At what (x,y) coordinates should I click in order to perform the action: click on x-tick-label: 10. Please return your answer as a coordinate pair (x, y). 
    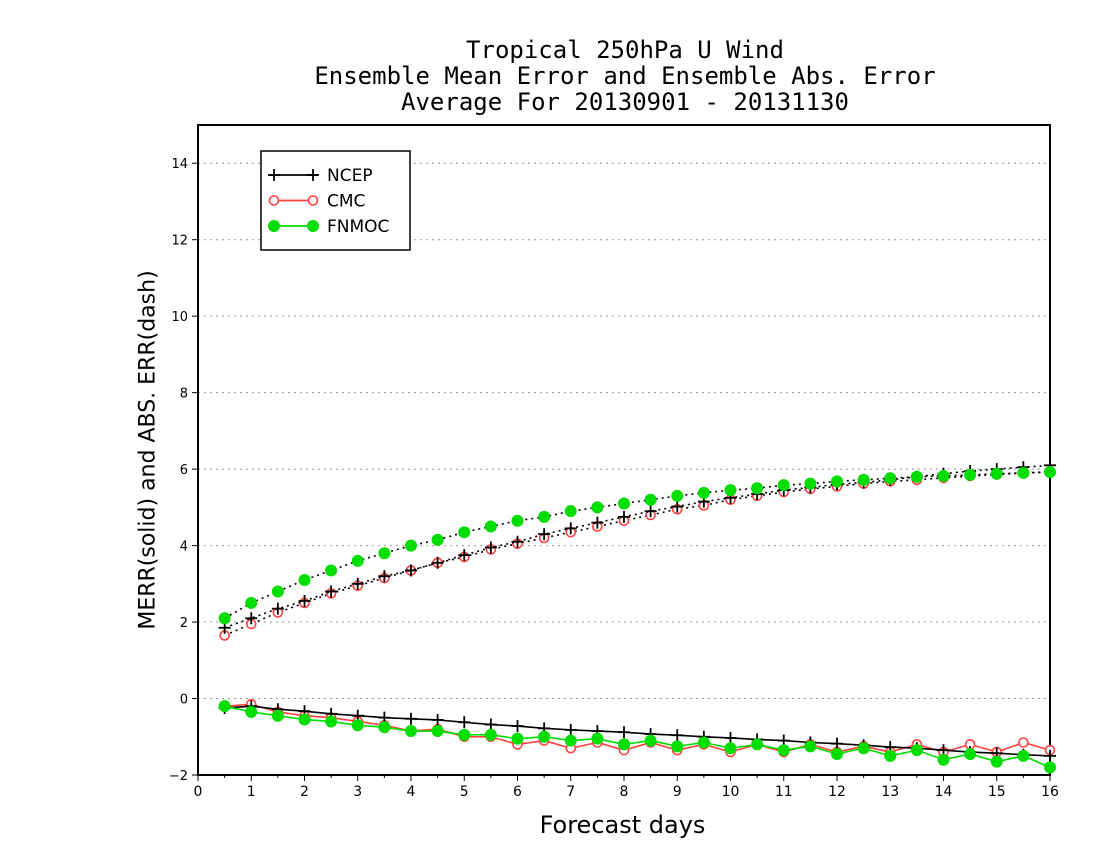
    Looking at the image, I should click on (731, 792).